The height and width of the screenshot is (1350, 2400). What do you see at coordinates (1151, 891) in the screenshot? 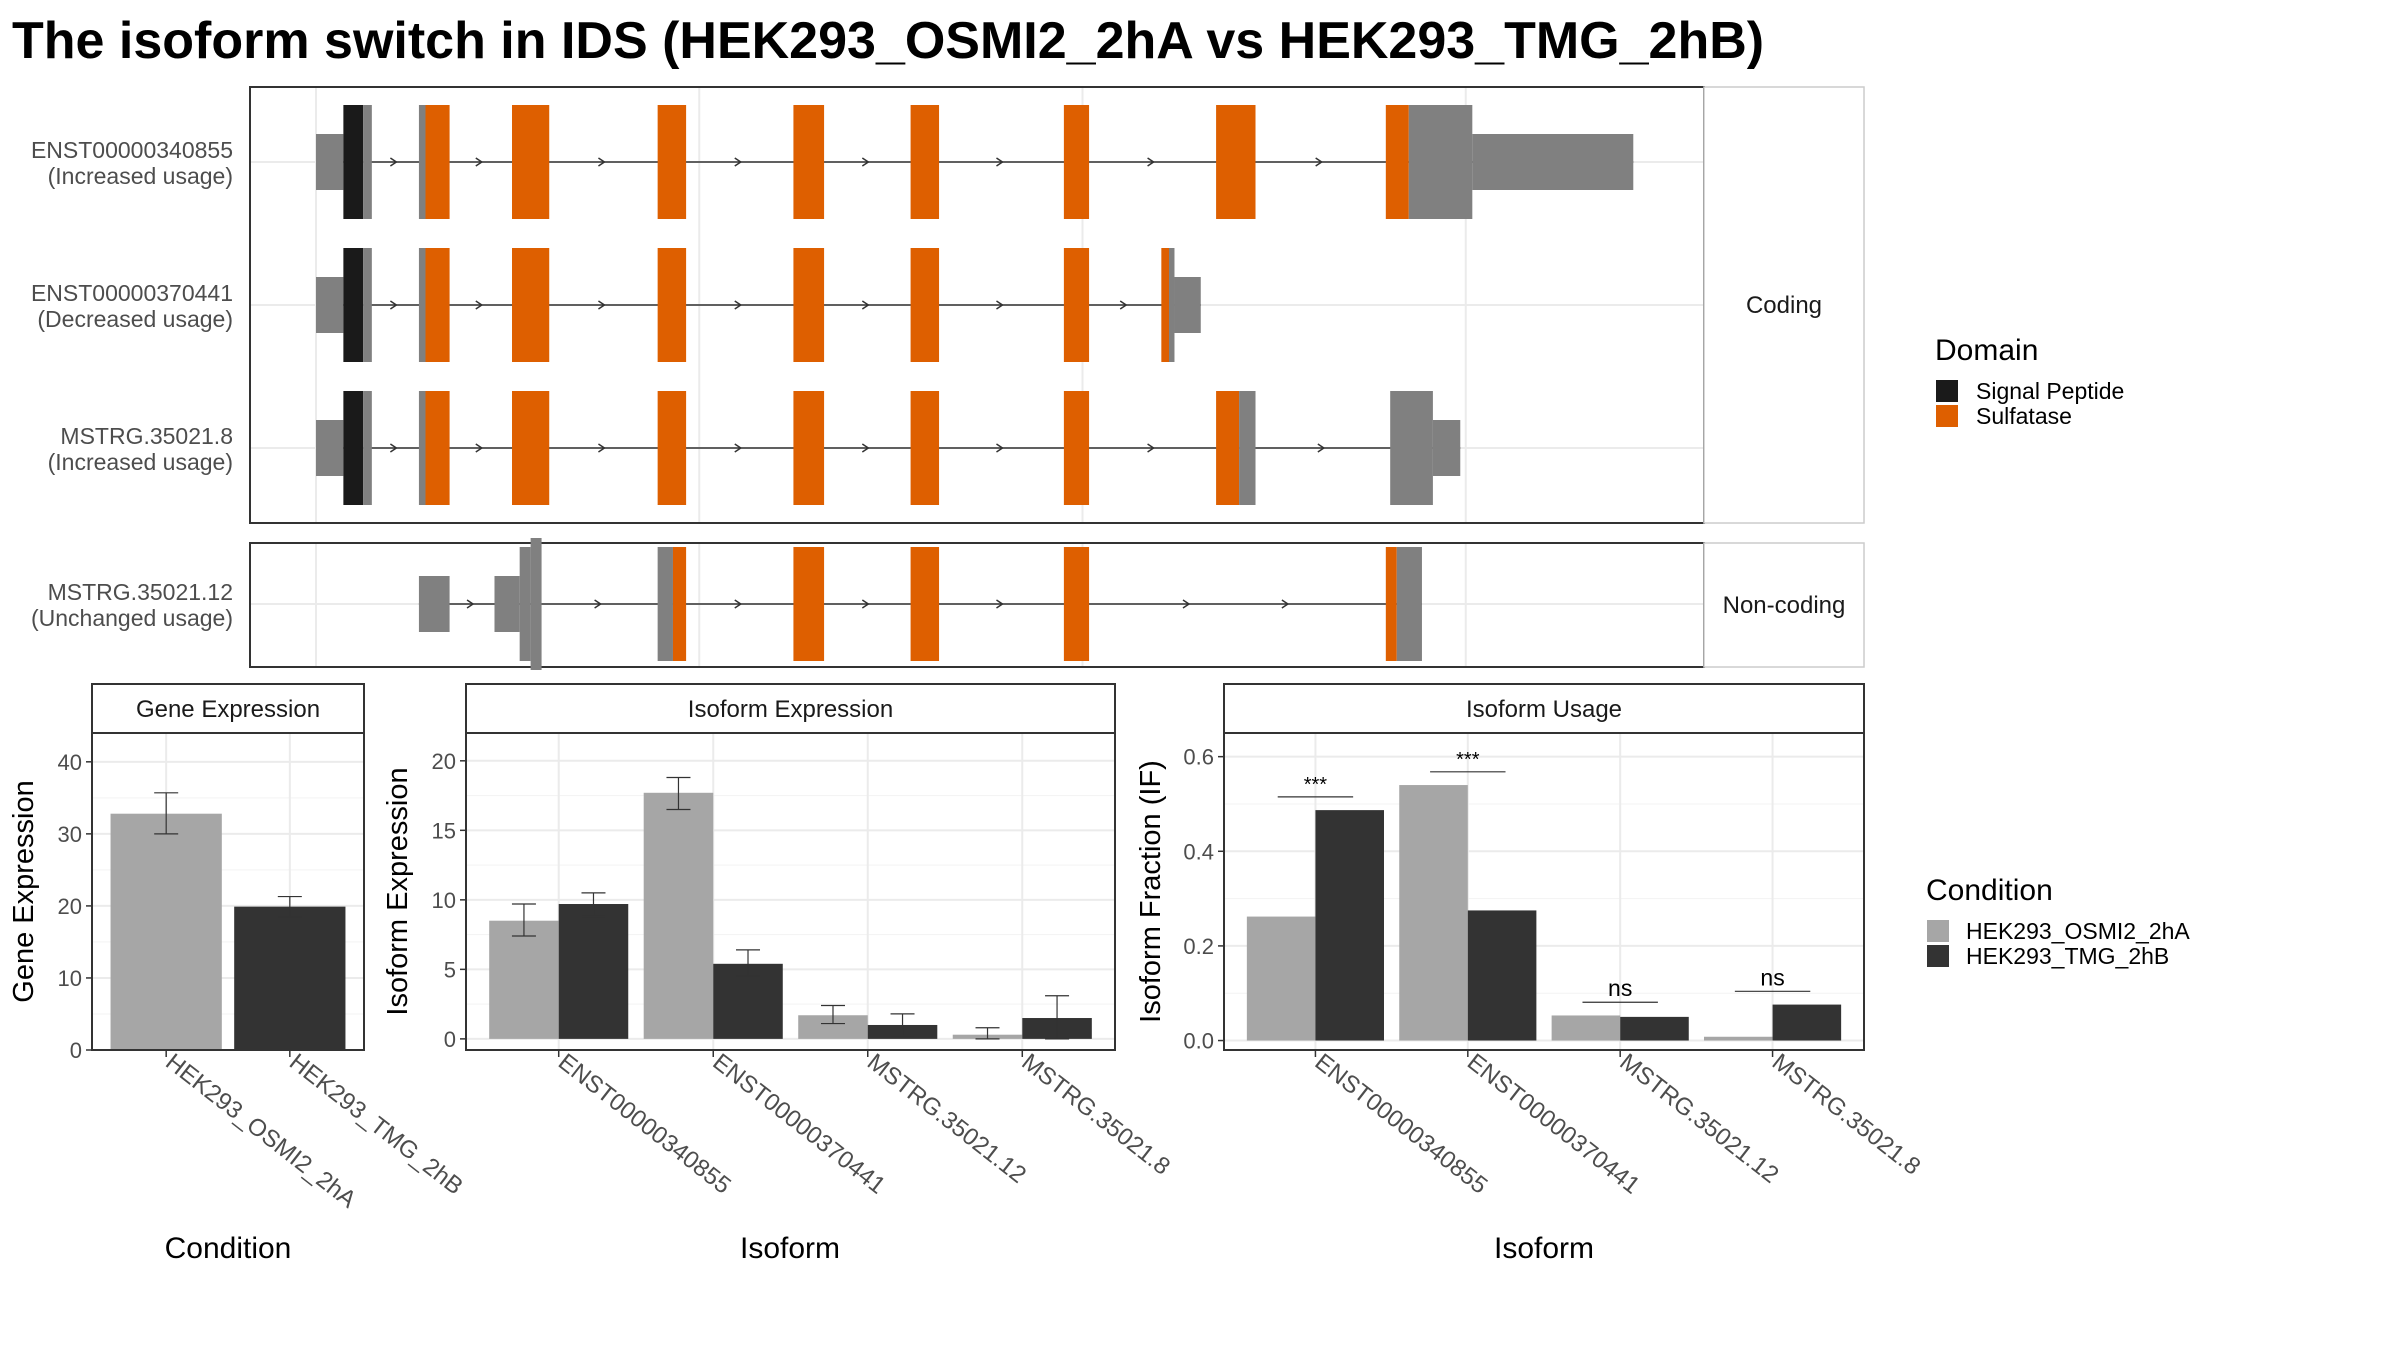
I see `y-axis-label: Isoform Fraction (IF)` at bounding box center [1151, 891].